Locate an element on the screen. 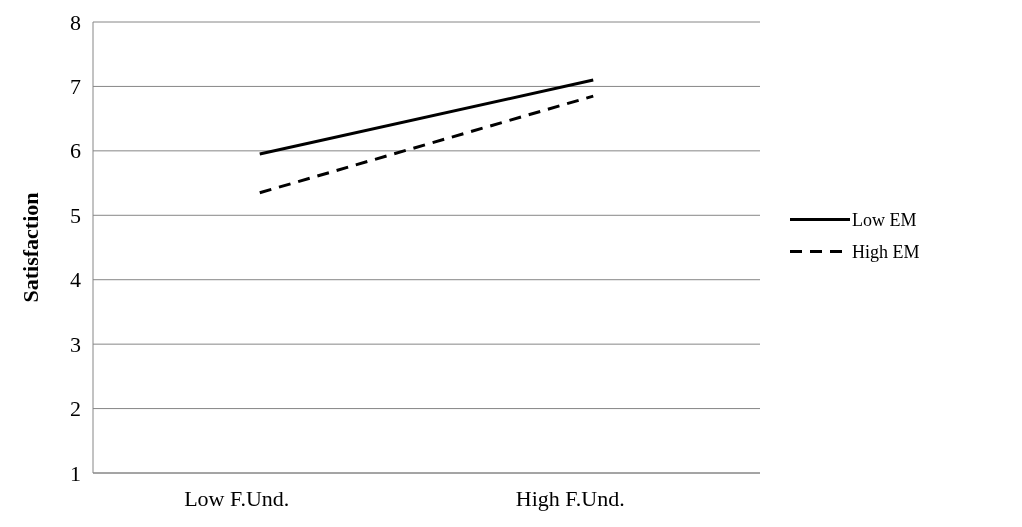 The width and height of the screenshot is (1022, 527). legend-label: High EM is located at coordinates (886, 251).